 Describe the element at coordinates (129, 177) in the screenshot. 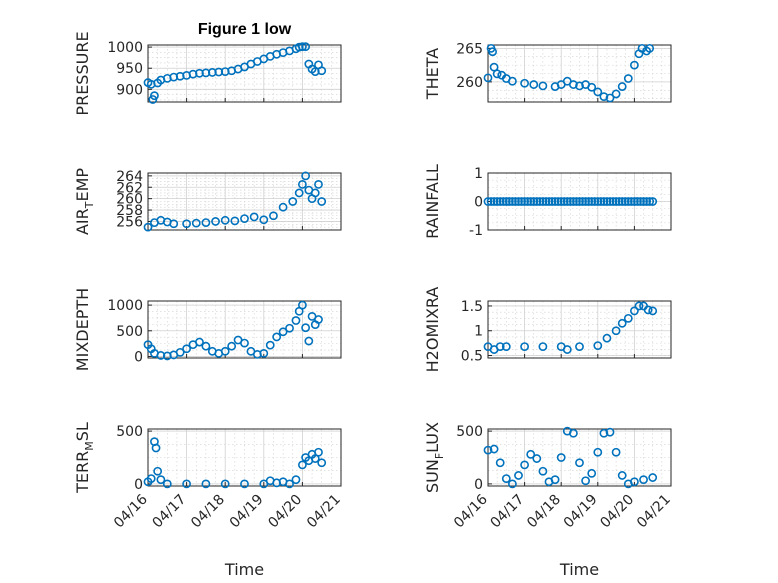

I see `y-tick-label: 264` at that location.